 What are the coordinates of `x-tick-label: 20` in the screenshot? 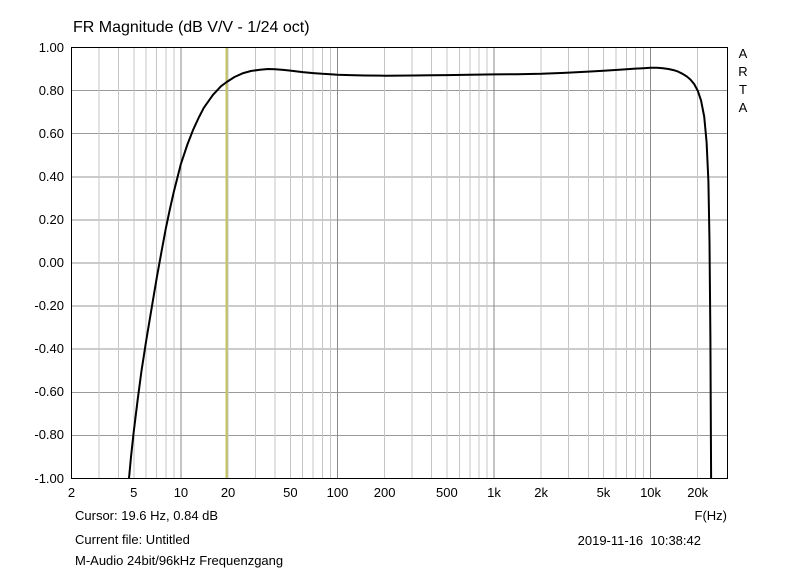 It's located at (228, 492).